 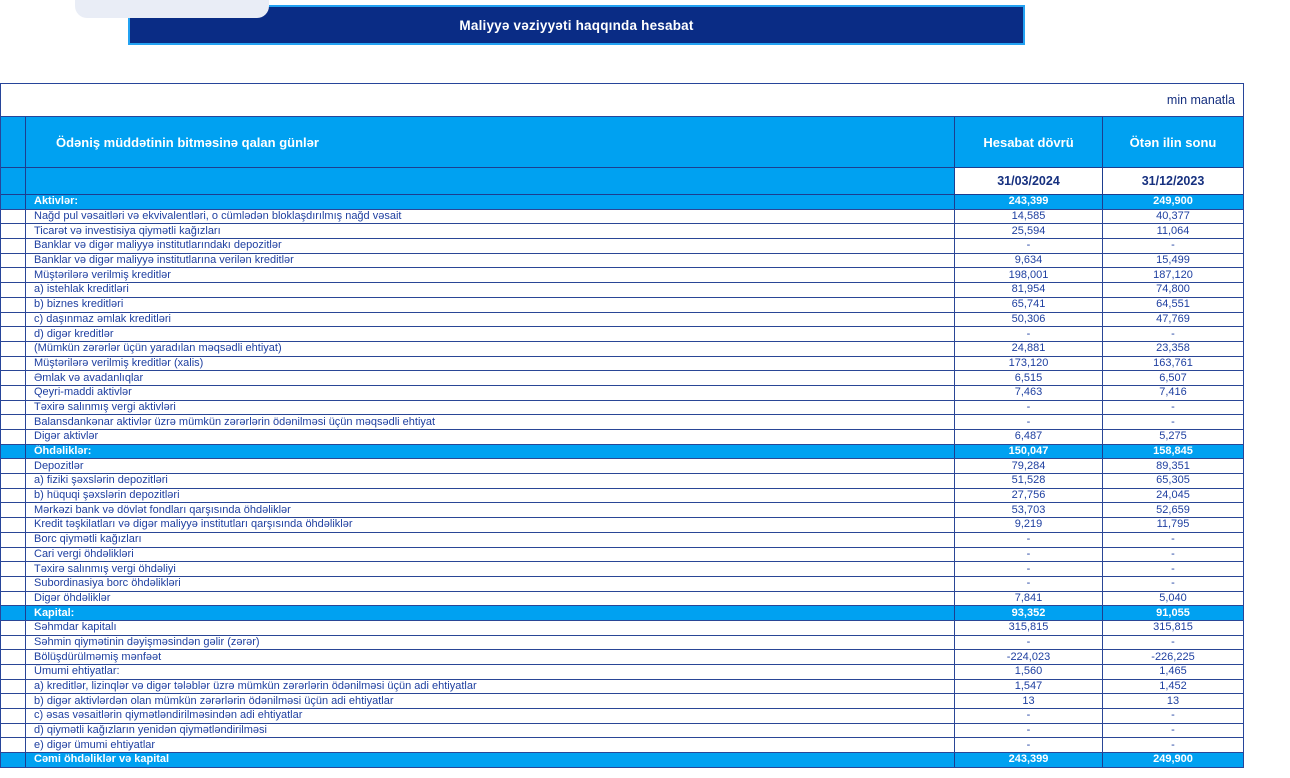 I want to click on row-value-period: -224,023, so click(x=1029, y=657).